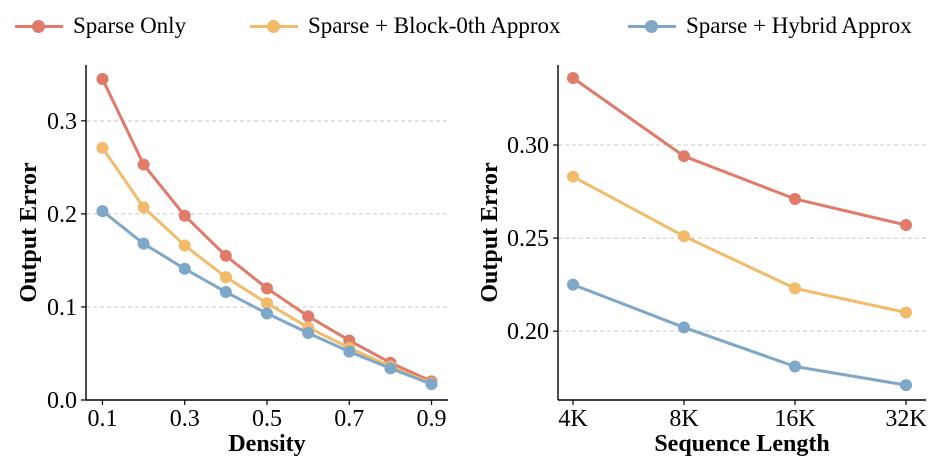 The width and height of the screenshot is (947, 463). Describe the element at coordinates (62, 122) in the screenshot. I see `y-tick-label: 0.3` at that location.